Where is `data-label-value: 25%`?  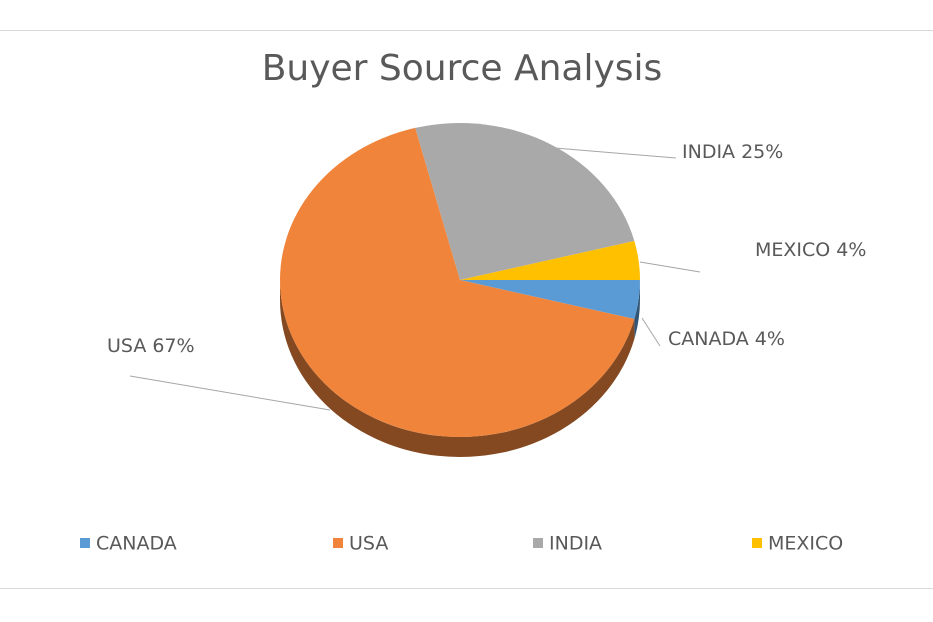
data-label-value: 25% is located at coordinates (762, 152).